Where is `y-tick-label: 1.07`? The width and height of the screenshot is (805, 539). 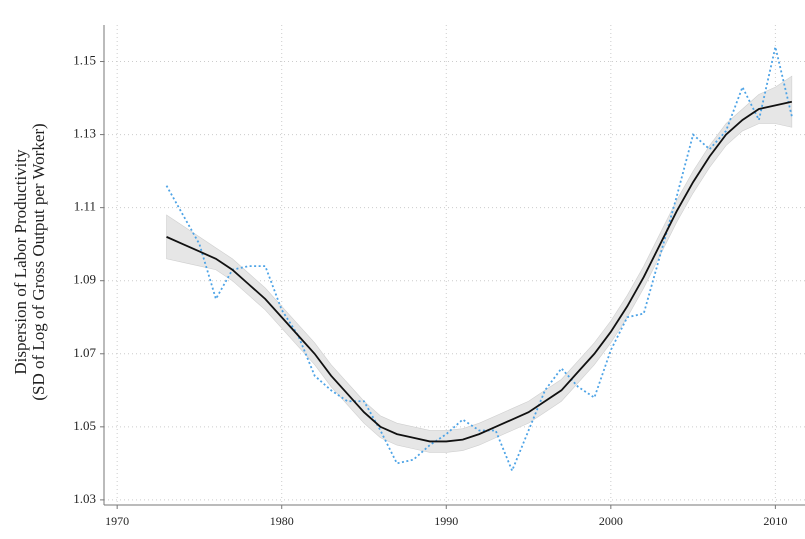
y-tick-label: 1.07 is located at coordinates (84, 352).